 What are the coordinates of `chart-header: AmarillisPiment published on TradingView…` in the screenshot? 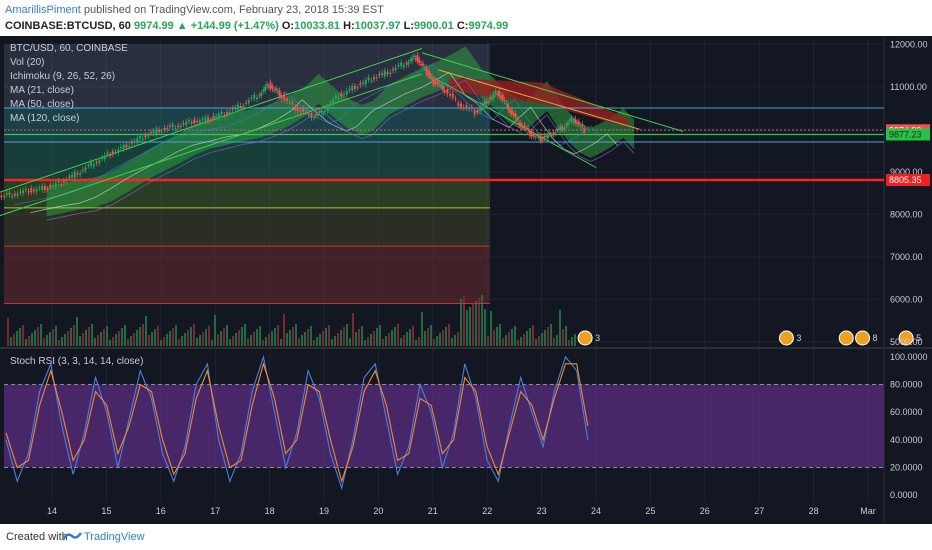 It's located at (466, 18).